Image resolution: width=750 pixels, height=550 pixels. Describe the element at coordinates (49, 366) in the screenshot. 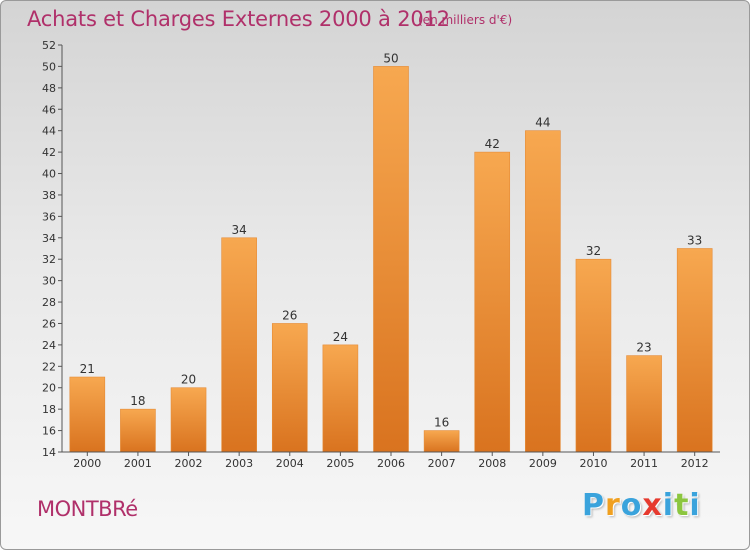

I see `y-tick-label: 22` at that location.